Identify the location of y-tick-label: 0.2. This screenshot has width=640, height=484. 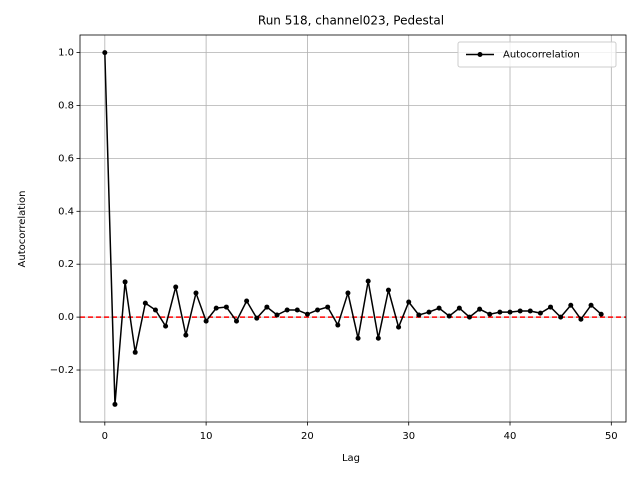
(66, 264).